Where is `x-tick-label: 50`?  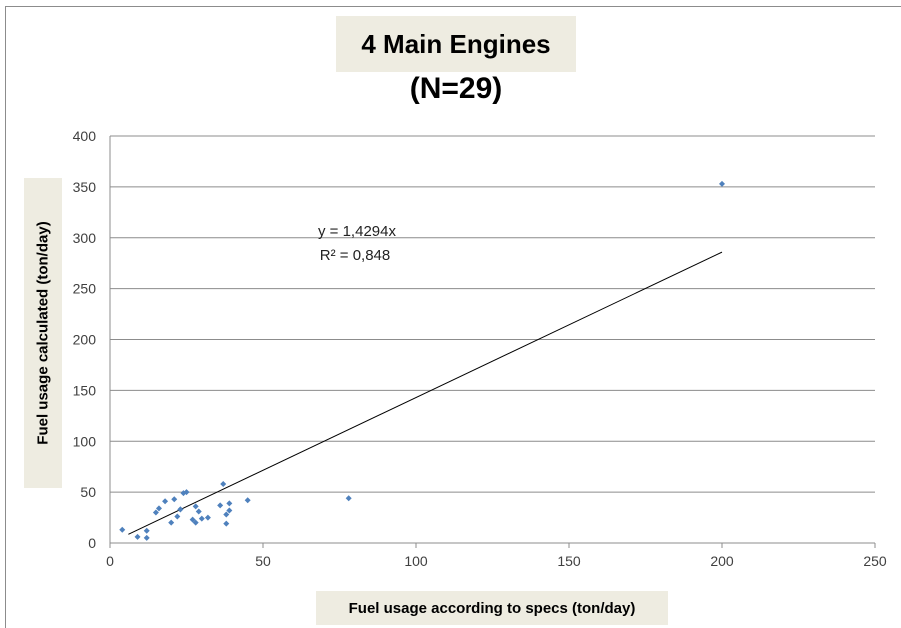
x-tick-label: 50 is located at coordinates (263, 561).